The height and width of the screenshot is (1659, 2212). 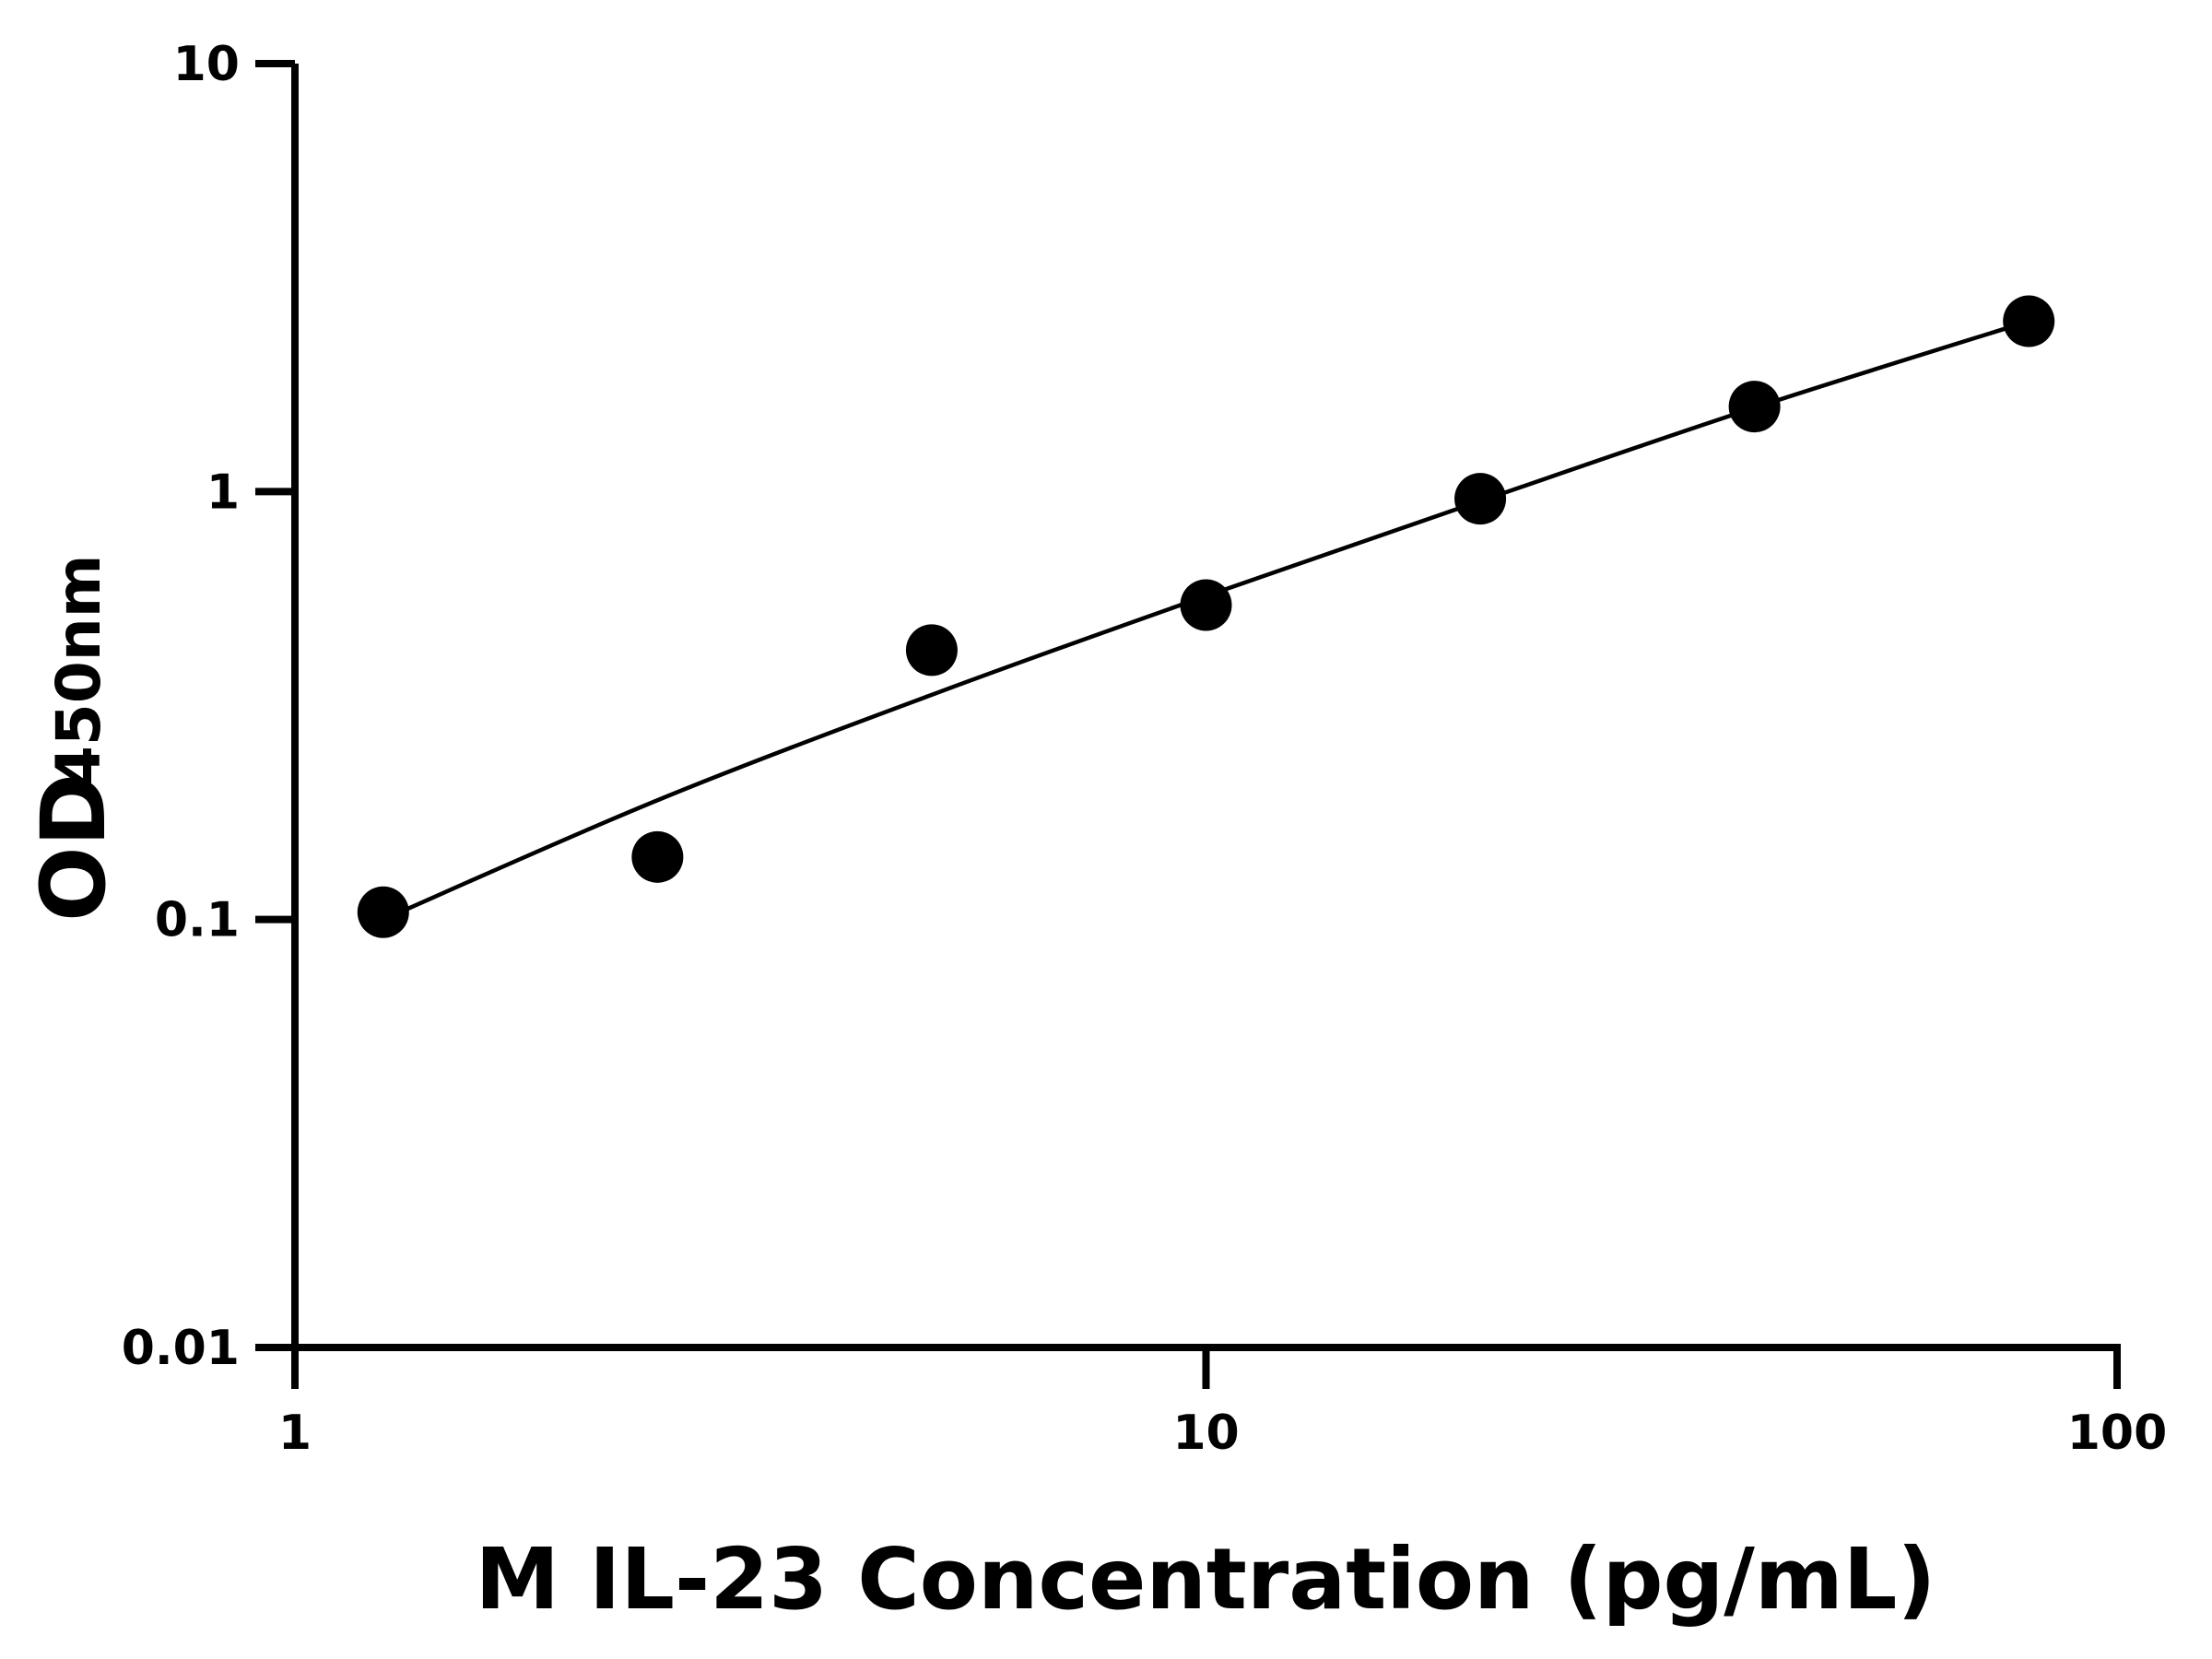 What do you see at coordinates (2117, 1433) in the screenshot?
I see `x-tick-label: 100` at bounding box center [2117, 1433].